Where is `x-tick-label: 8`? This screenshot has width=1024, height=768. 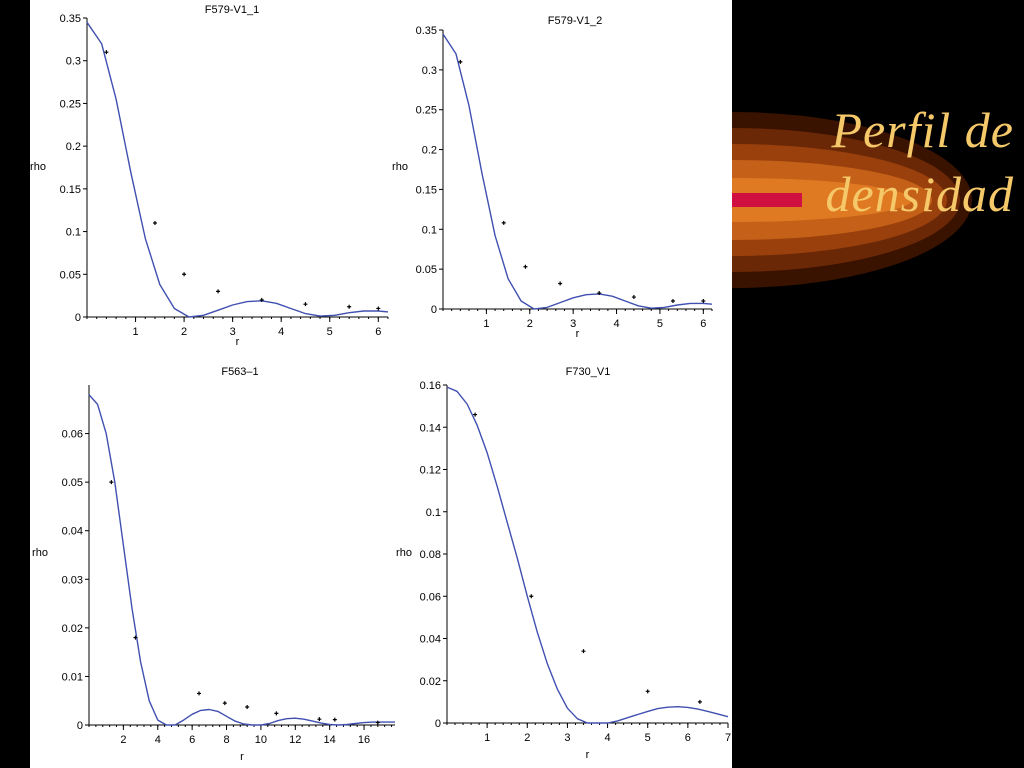
x-tick-label: 8 is located at coordinates (226, 740).